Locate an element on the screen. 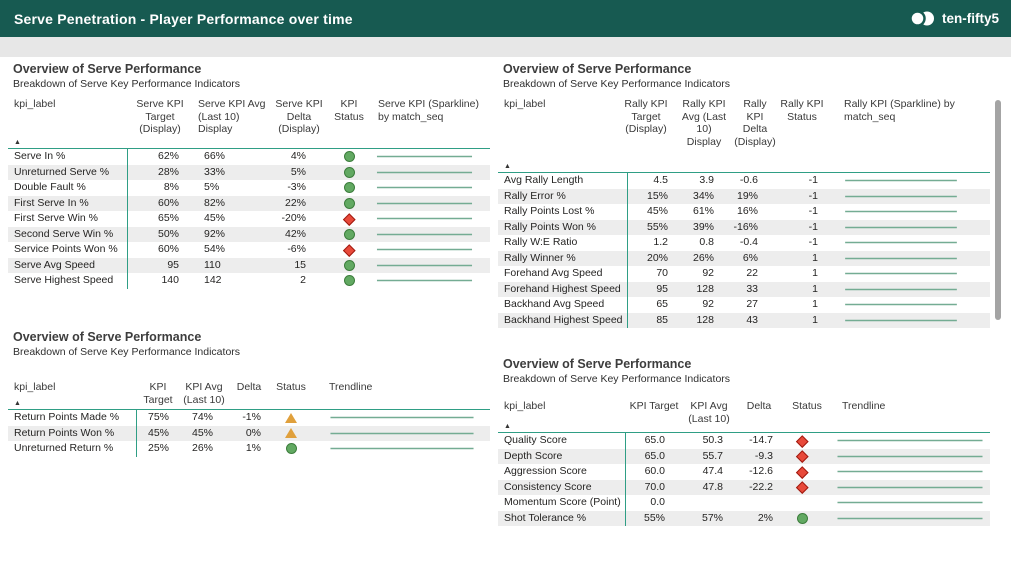 This screenshot has width=1011, height=580. table-row: First Serve Win % 65% 45% -20% is located at coordinates (249, 219).